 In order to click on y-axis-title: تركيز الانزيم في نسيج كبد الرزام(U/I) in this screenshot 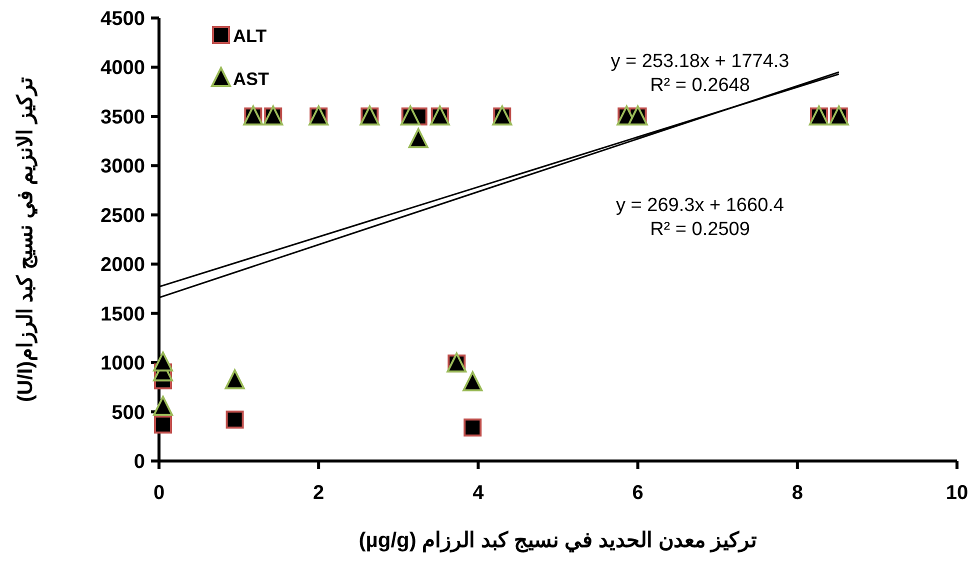, I will do `click(26, 239)`.